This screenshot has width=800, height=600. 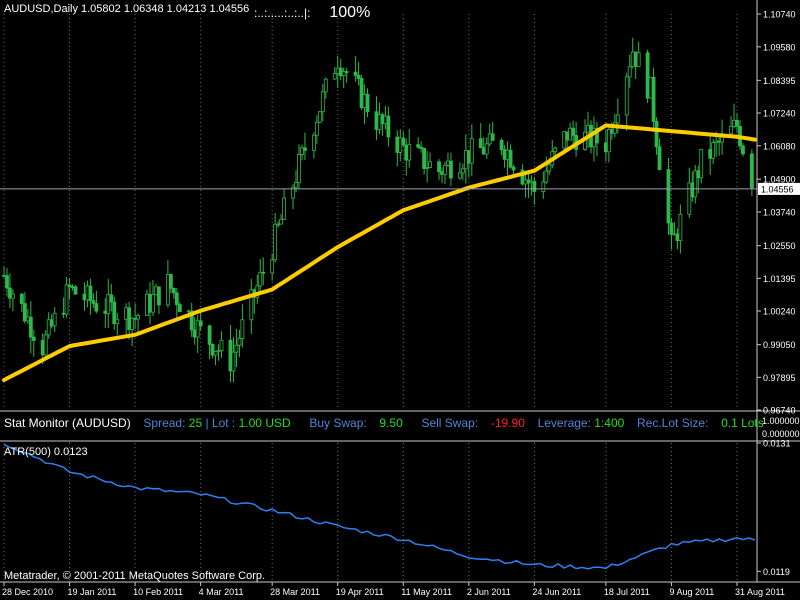 What do you see at coordinates (158, 592) in the screenshot?
I see `x-tick-label-2: 10 Feb 2011` at bounding box center [158, 592].